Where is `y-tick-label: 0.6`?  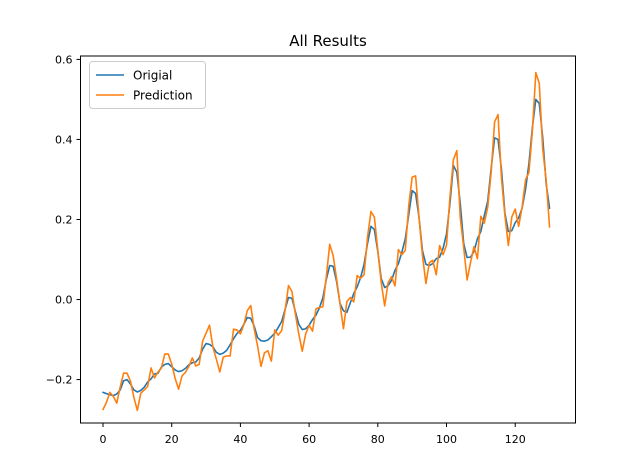
y-tick-label: 0.6 is located at coordinates (64, 59).